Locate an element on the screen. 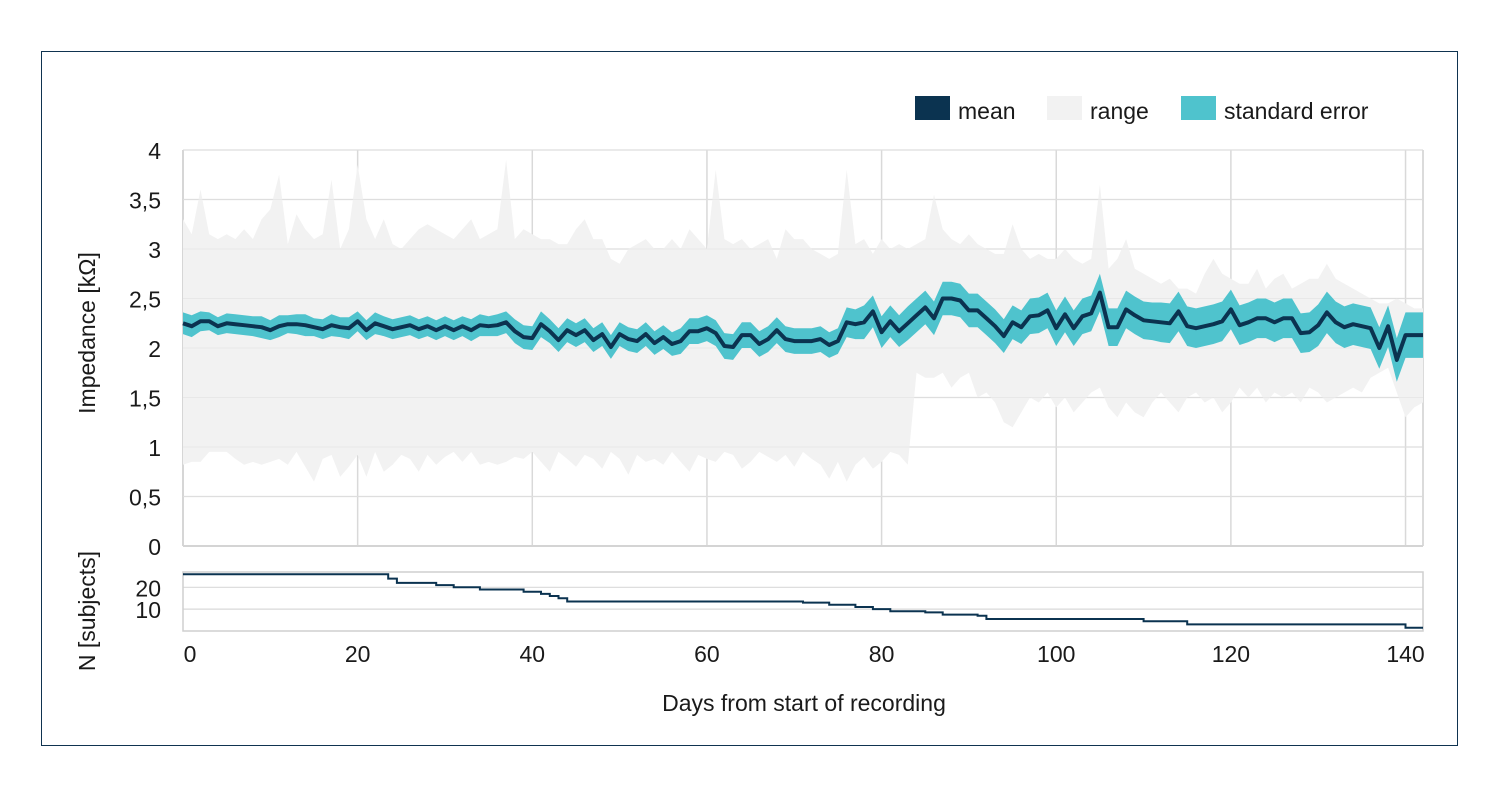  legend-swatch-range is located at coordinates (1064, 108).